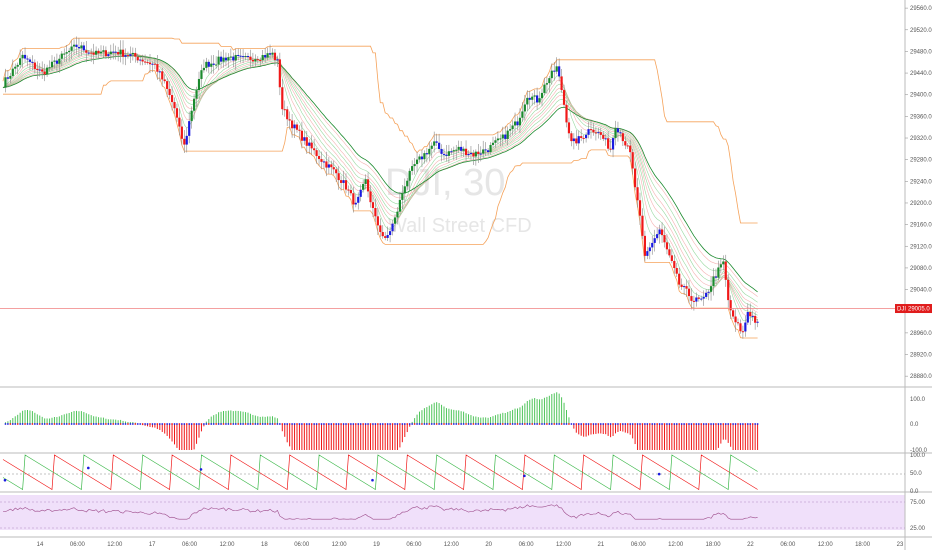  I want to click on rsi-band, so click(452, 512).